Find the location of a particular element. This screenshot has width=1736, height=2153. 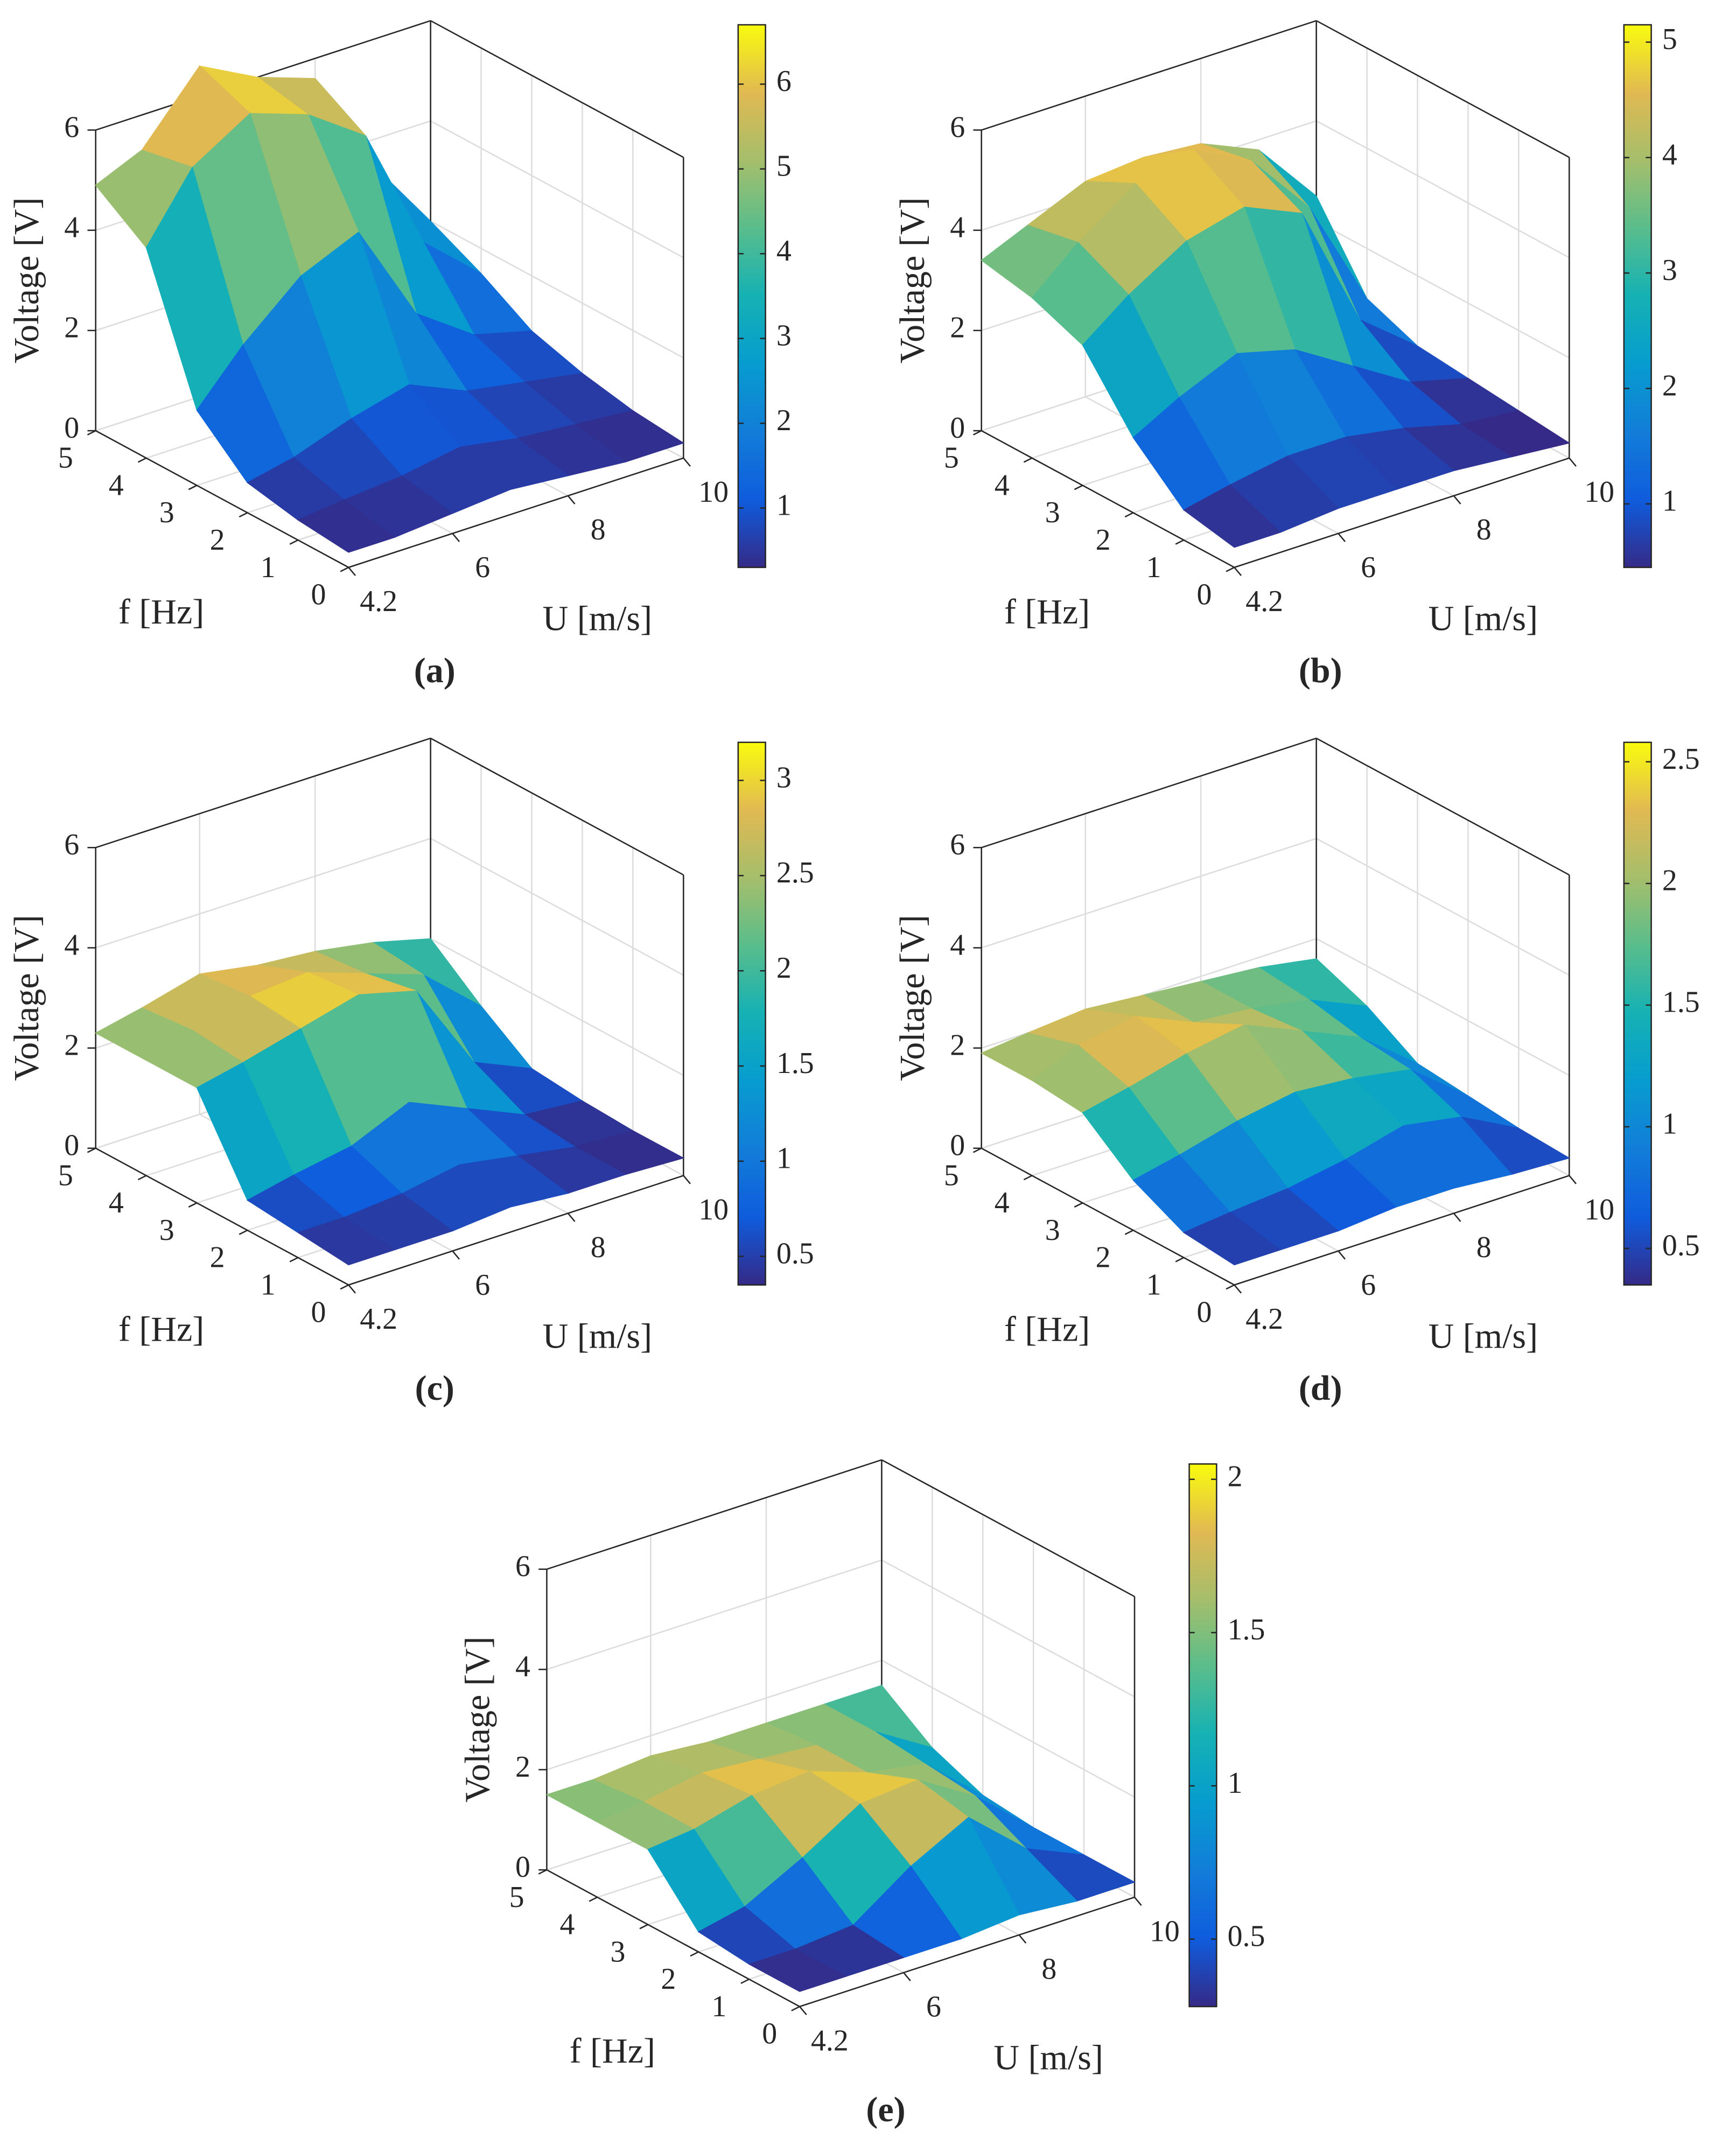

x-axis-label: U [m/s] is located at coordinates (1483, 1336).